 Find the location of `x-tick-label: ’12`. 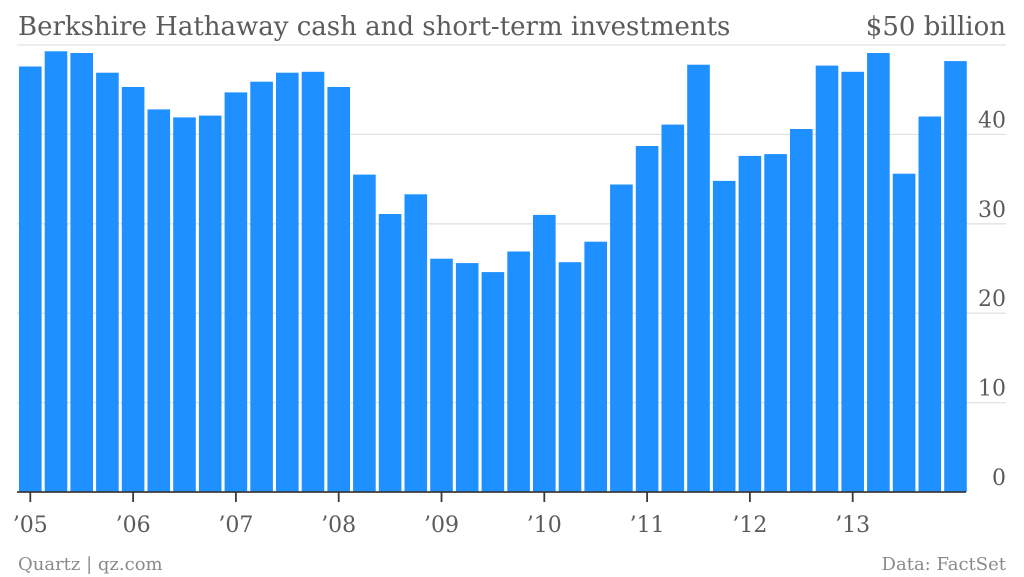

x-tick-label: ’12 is located at coordinates (749, 525).